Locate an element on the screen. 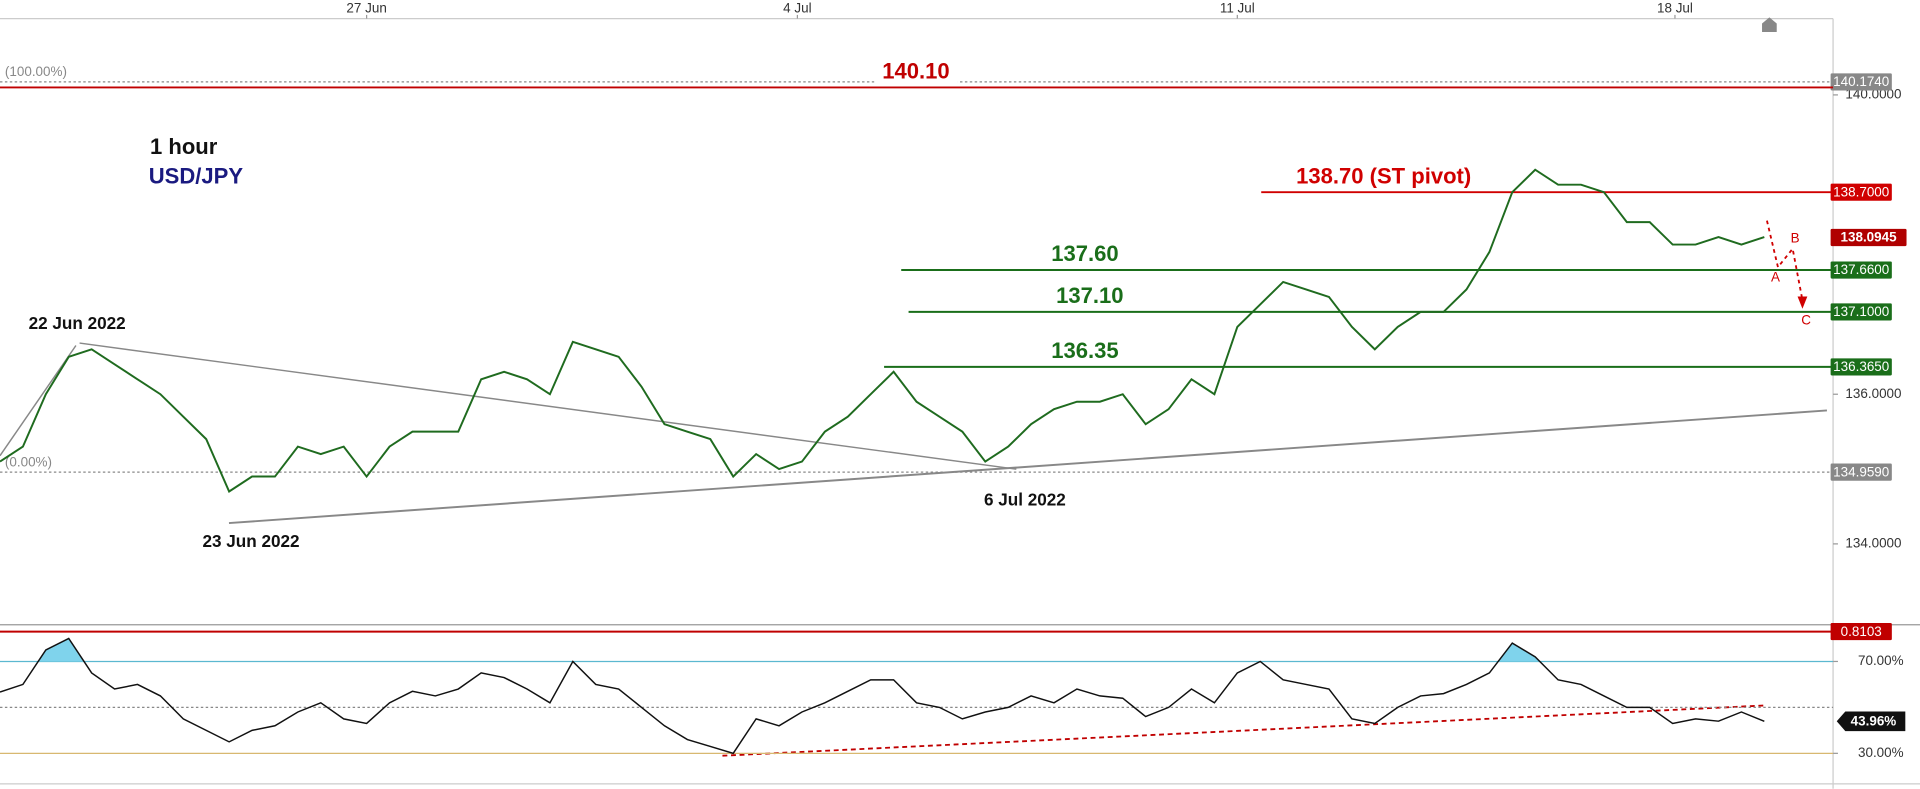 This screenshot has height=789, width=1920. level-annotation: 138.70 (ST pivot) is located at coordinates (1383, 175).